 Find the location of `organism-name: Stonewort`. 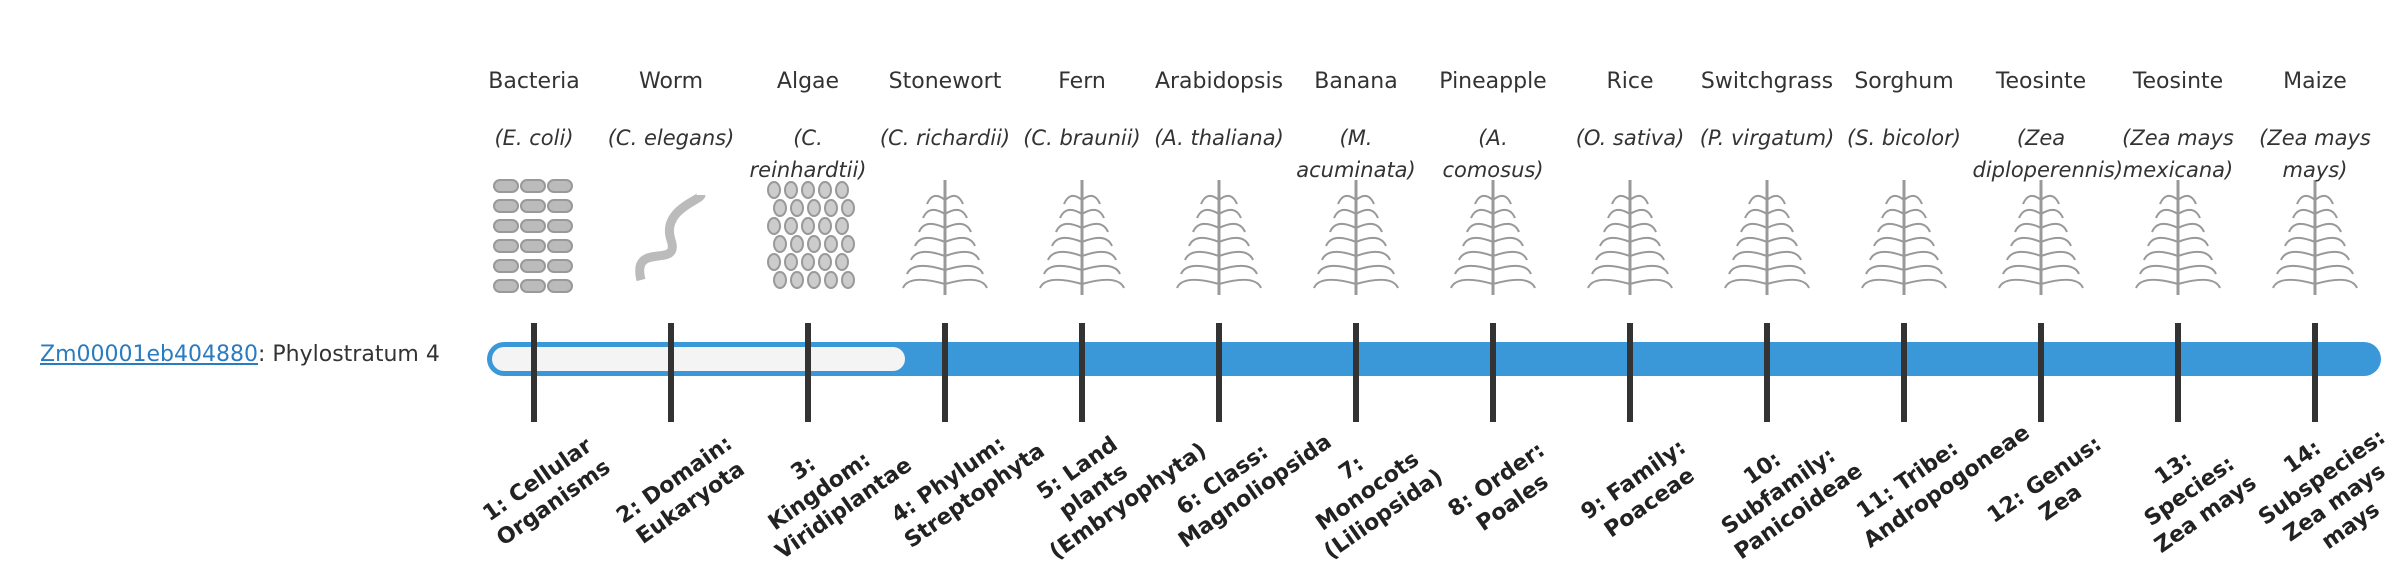

organism-name: Stonewort is located at coordinates (945, 81).